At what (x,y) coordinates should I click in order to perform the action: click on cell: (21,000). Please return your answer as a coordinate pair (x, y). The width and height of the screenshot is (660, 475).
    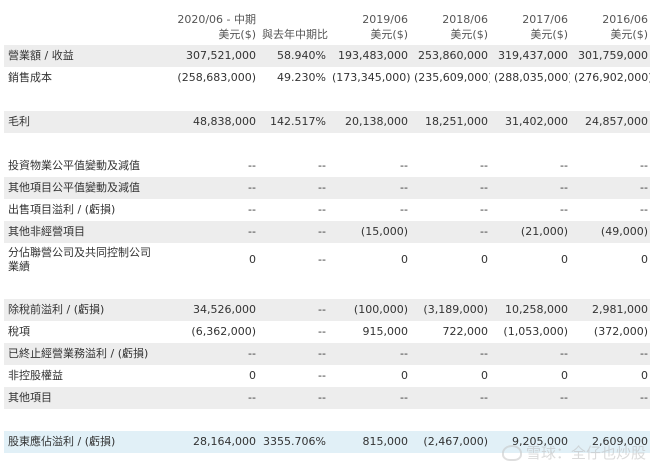
    Looking at the image, I should click on (530, 232).